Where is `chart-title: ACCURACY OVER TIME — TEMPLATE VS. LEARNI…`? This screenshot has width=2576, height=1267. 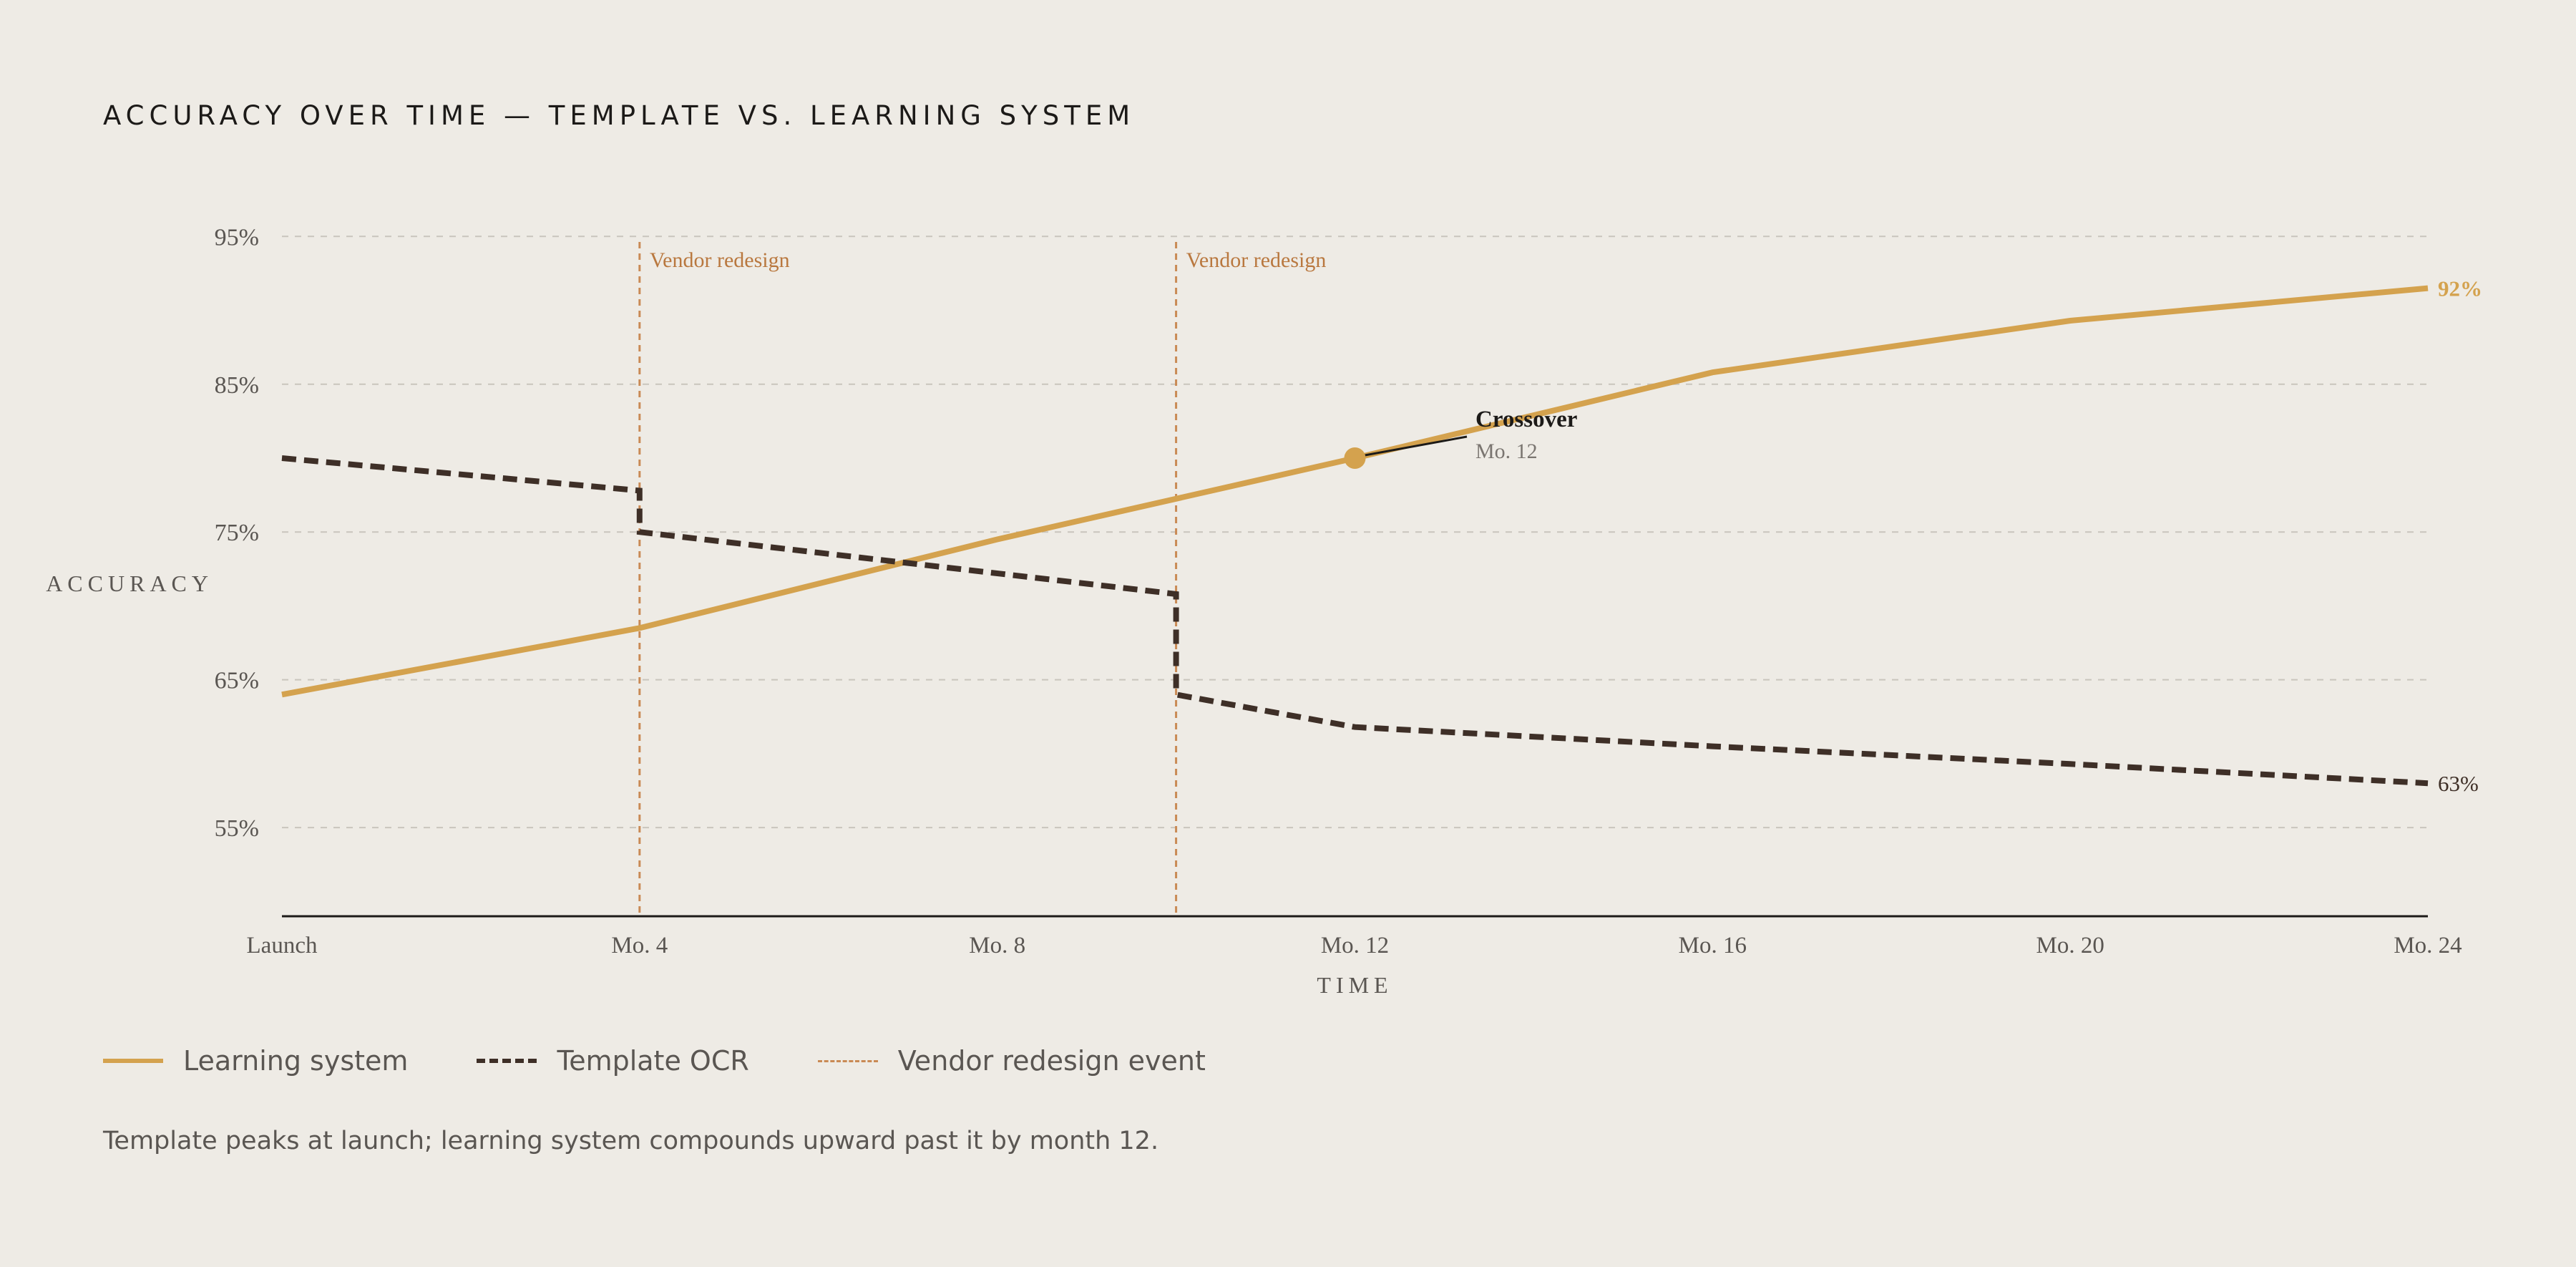
chart-title: ACCURACY OVER TIME — TEMPLATE VS. LEARNI… is located at coordinates (619, 115).